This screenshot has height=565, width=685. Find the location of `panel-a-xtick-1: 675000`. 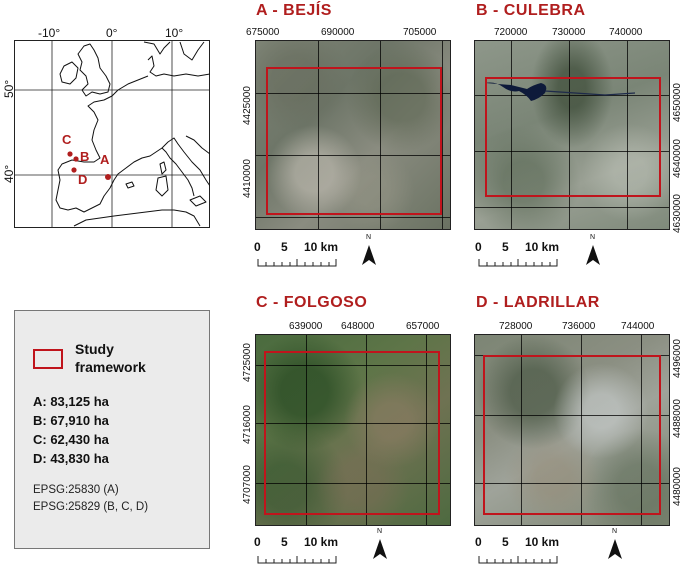

panel-a-xtick-1: 675000 is located at coordinates (263, 32).